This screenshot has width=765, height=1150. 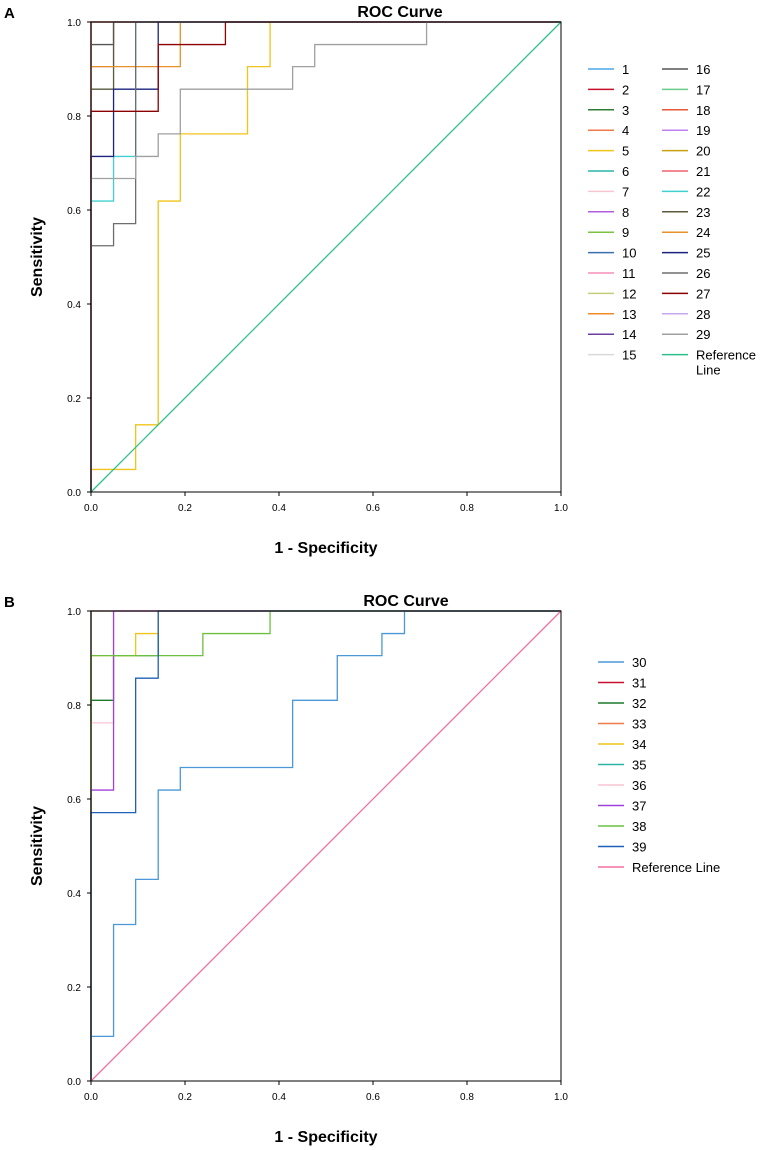 What do you see at coordinates (686, 151) in the screenshot?
I see `panel-a-legend-item-20: 20` at bounding box center [686, 151].